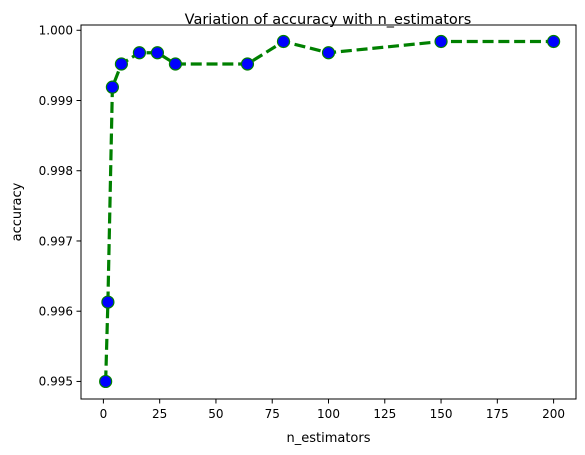 Image resolution: width=585 pixels, height=455 pixels. I want to click on x-axis: 0 25 50 75 100 125 150 175 200, so click(332, 410).